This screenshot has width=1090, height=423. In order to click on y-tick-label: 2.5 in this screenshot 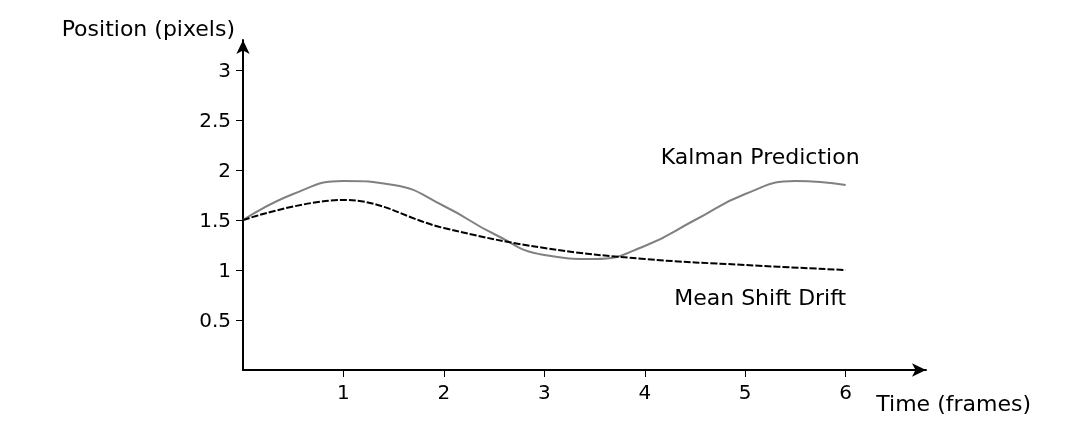, I will do `click(215, 120)`.